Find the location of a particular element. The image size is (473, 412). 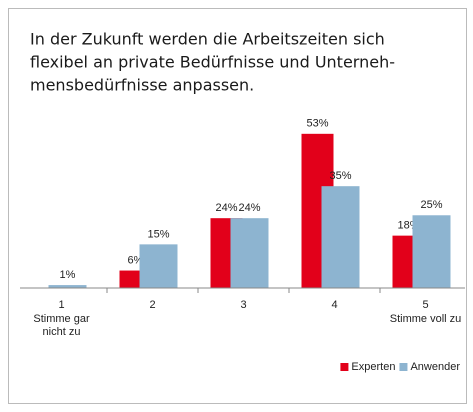

x-tick-label: 1 is located at coordinates (61, 305).